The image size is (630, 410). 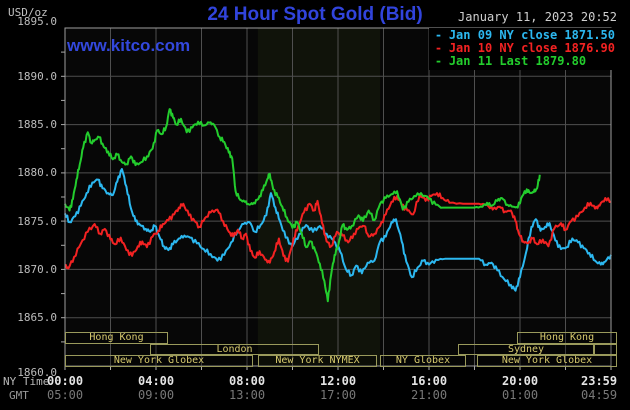 I want to click on legend-row-jan10: - Jan 10 NY close 1876.90, so click(x=525, y=48).